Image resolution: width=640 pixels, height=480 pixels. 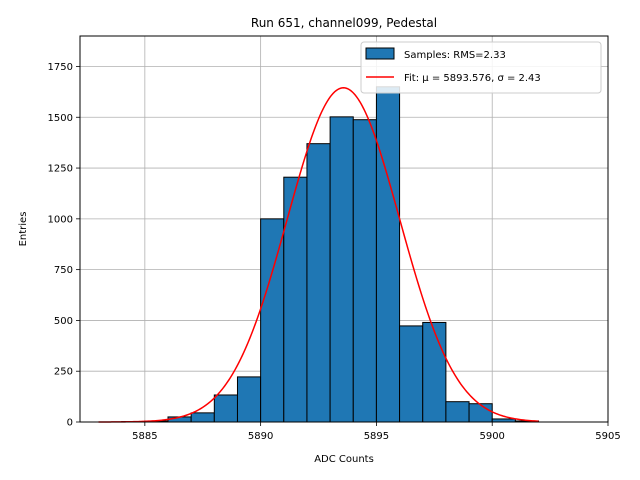 I want to click on y-axis-label: Entries, so click(x=23, y=229).